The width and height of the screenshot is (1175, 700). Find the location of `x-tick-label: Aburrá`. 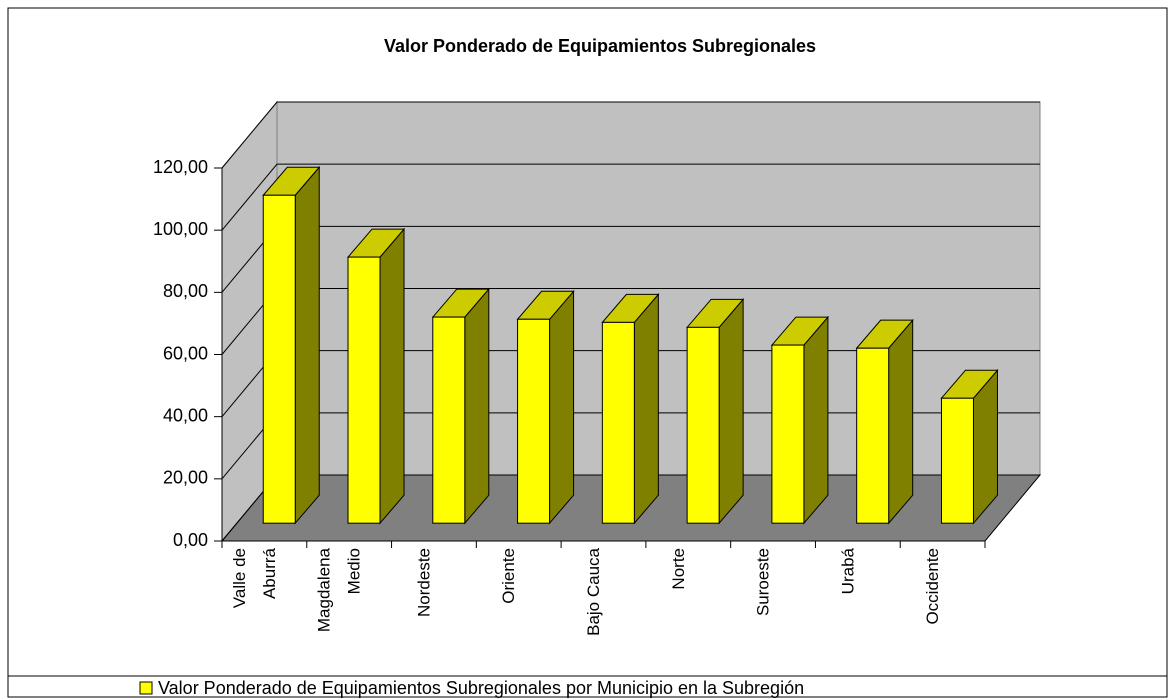

x-tick-label: Aburrá is located at coordinates (269, 573).